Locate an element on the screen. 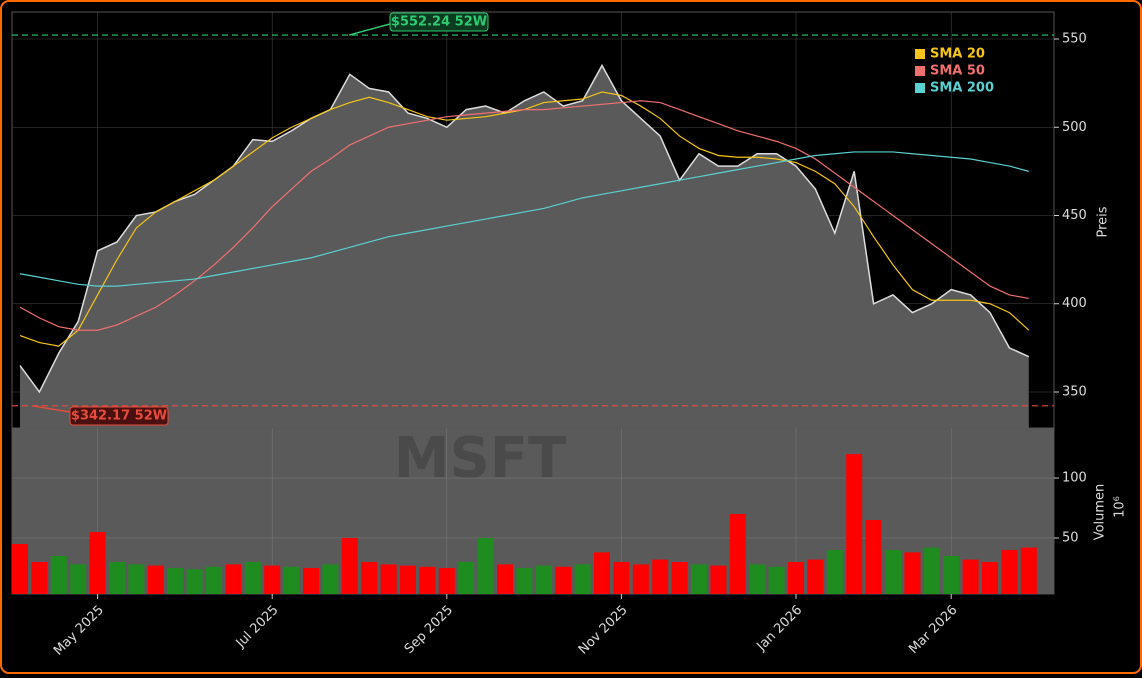 The height and width of the screenshot is (678, 1142). y-tick-label: 550 is located at coordinates (1074, 39).